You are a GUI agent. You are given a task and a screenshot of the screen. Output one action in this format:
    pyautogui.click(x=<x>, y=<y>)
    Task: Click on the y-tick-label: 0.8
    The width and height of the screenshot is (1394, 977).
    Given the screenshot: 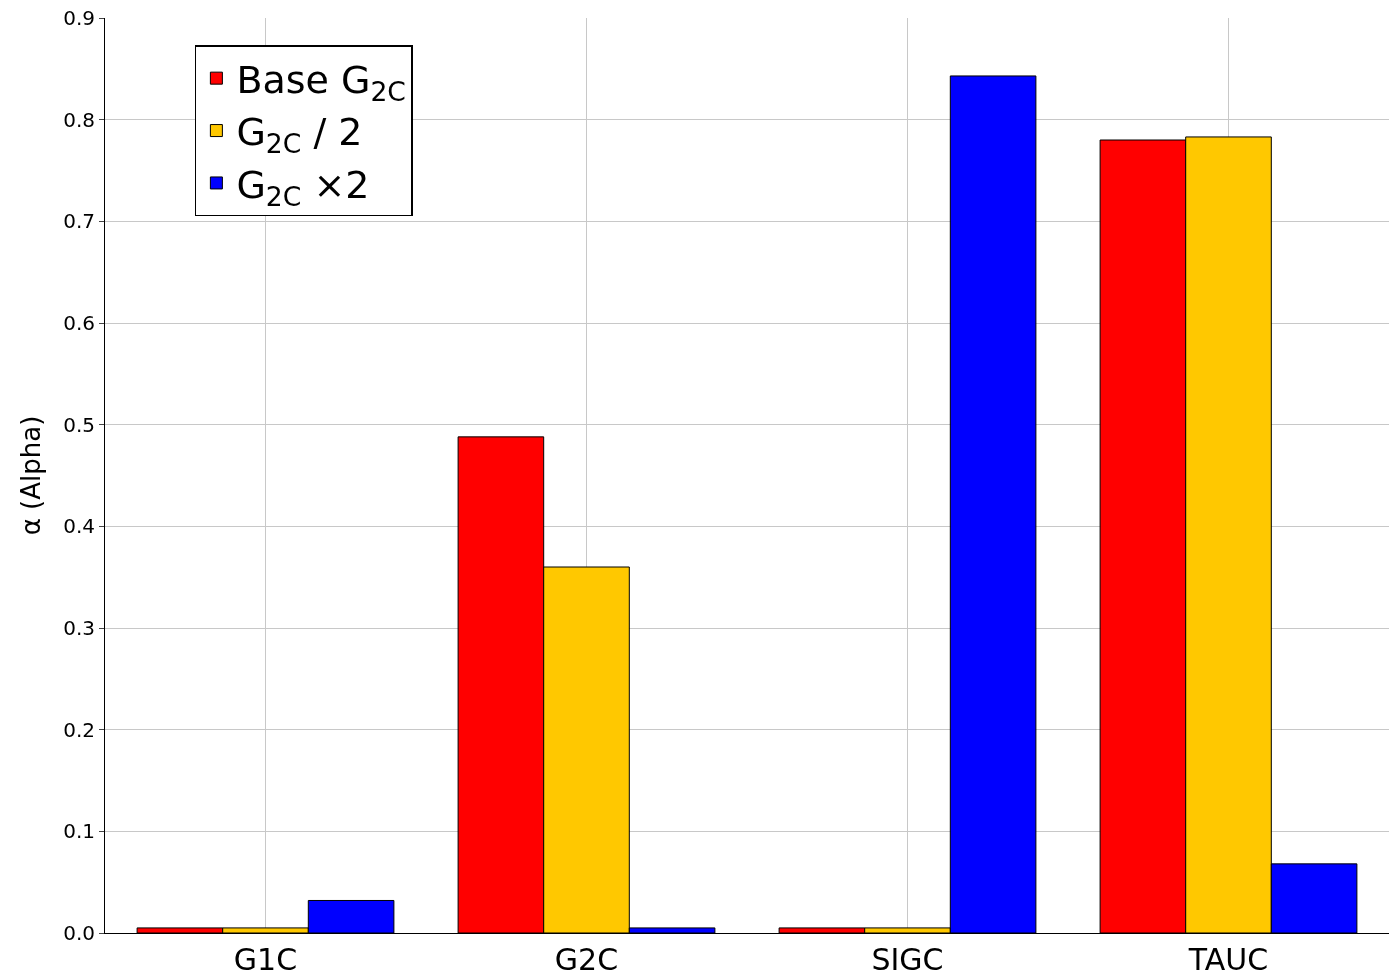 What is the action you would take?
    pyautogui.click(x=79, y=119)
    